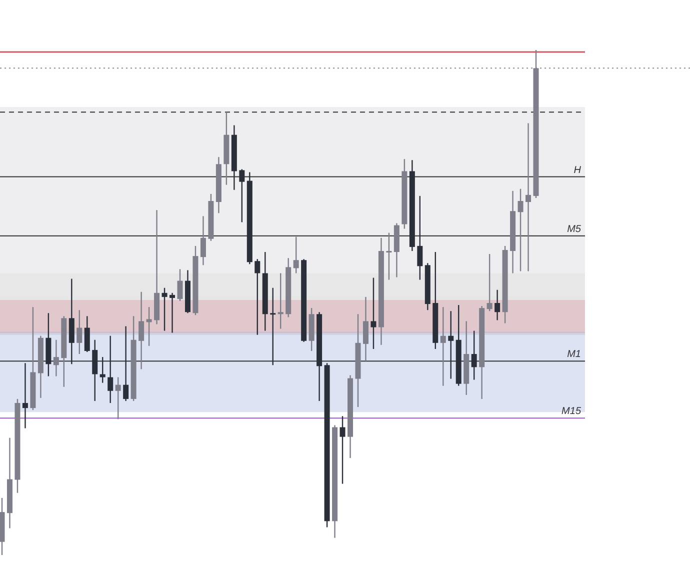 This screenshot has width=690, height=568. What do you see at coordinates (574, 229) in the screenshot?
I see `ref-line-label: M5` at bounding box center [574, 229].